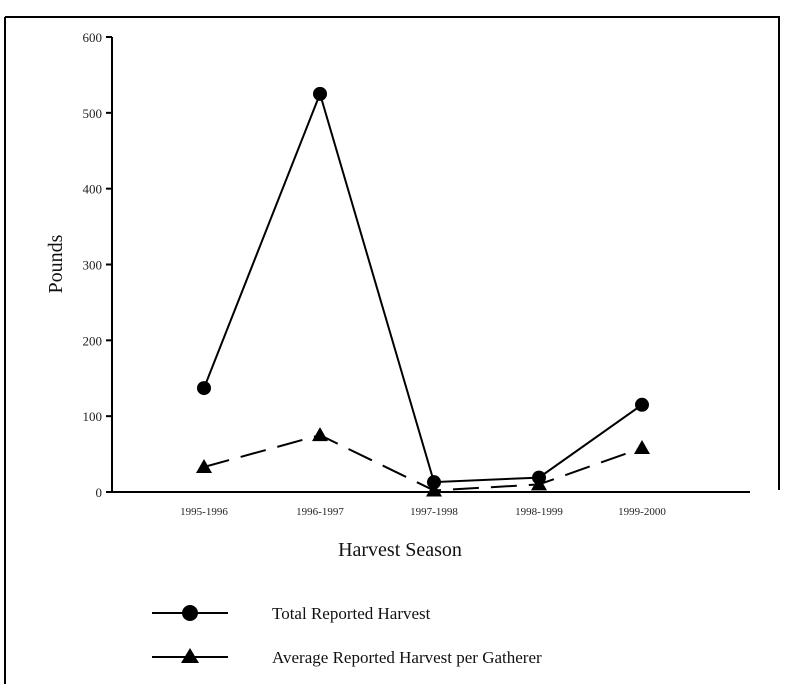 The image size is (785, 684). What do you see at coordinates (204, 512) in the screenshot?
I see `x-tick-label: 1995-1996` at bounding box center [204, 512].